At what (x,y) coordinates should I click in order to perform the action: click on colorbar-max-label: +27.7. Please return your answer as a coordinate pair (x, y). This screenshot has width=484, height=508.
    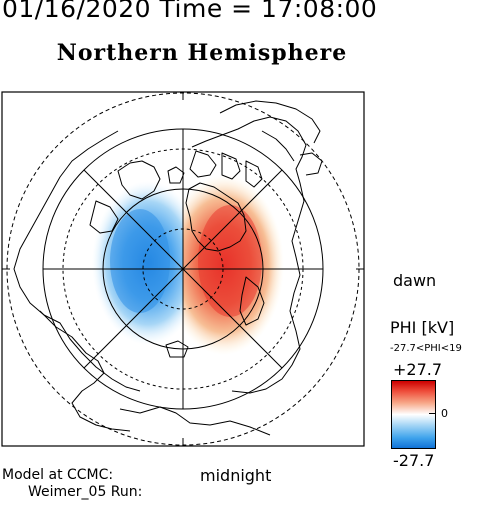
    Looking at the image, I should click on (418, 369).